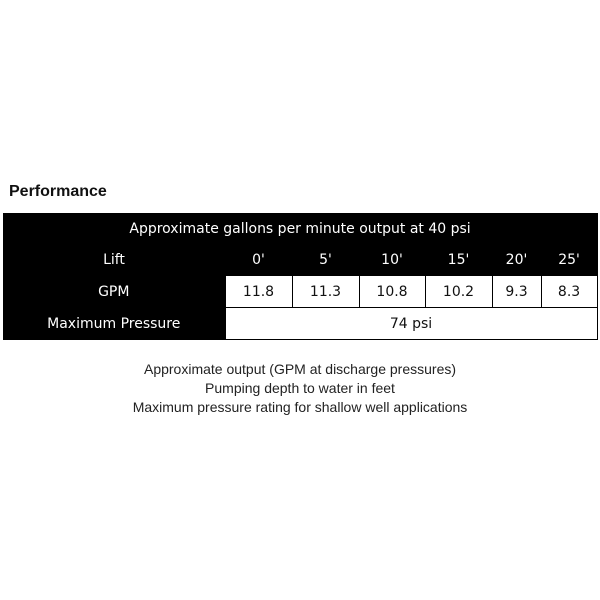 This screenshot has width=600, height=600. What do you see at coordinates (411, 323) in the screenshot?
I see `max-pressure-value: 74 psi` at bounding box center [411, 323].